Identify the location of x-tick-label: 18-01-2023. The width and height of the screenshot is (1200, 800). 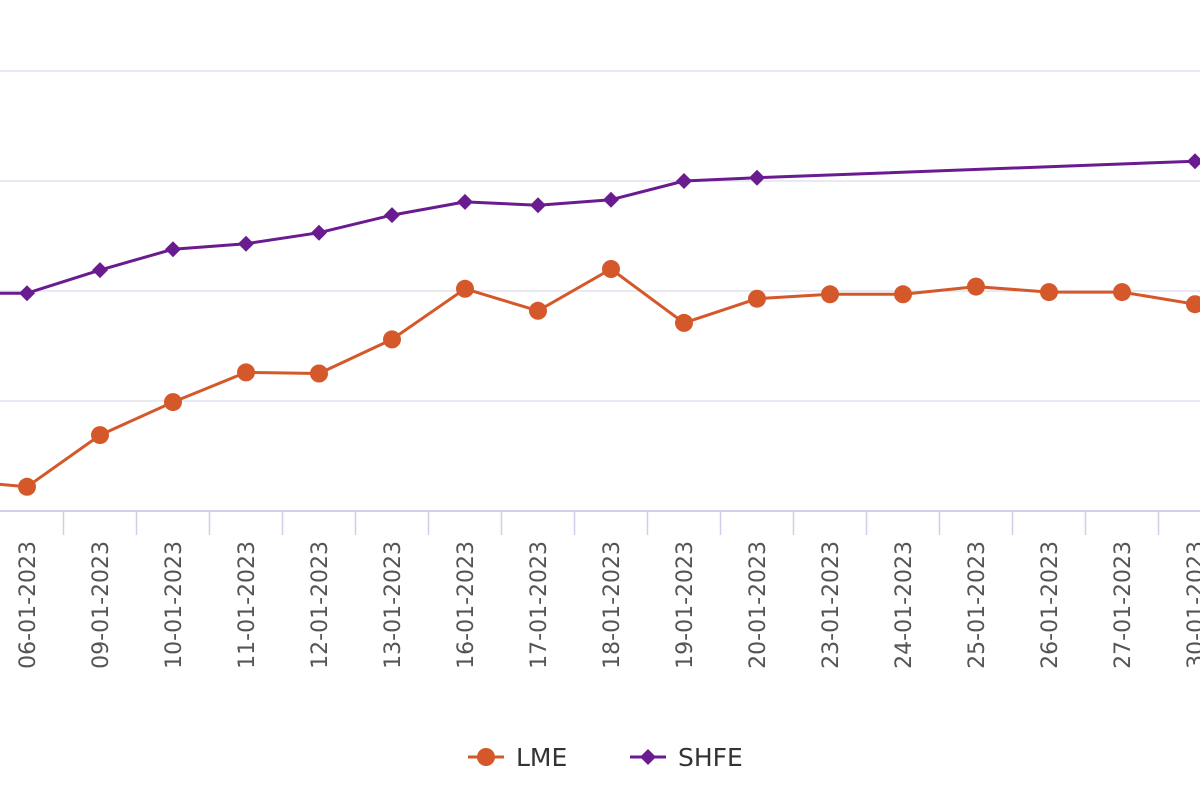
(612, 605).